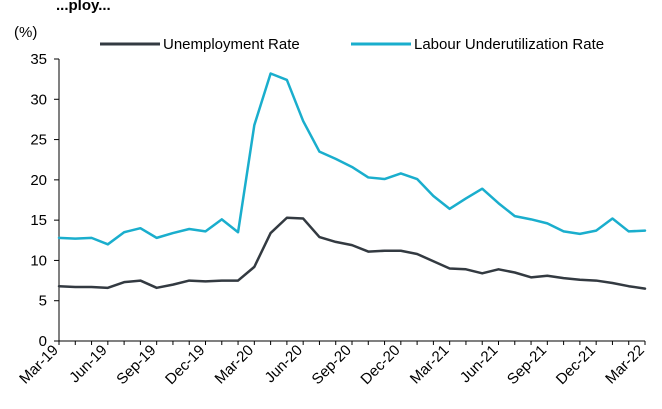 This screenshot has height=409, width=662. What do you see at coordinates (38, 180) in the screenshot?
I see `y-tick-label: 20` at bounding box center [38, 180].